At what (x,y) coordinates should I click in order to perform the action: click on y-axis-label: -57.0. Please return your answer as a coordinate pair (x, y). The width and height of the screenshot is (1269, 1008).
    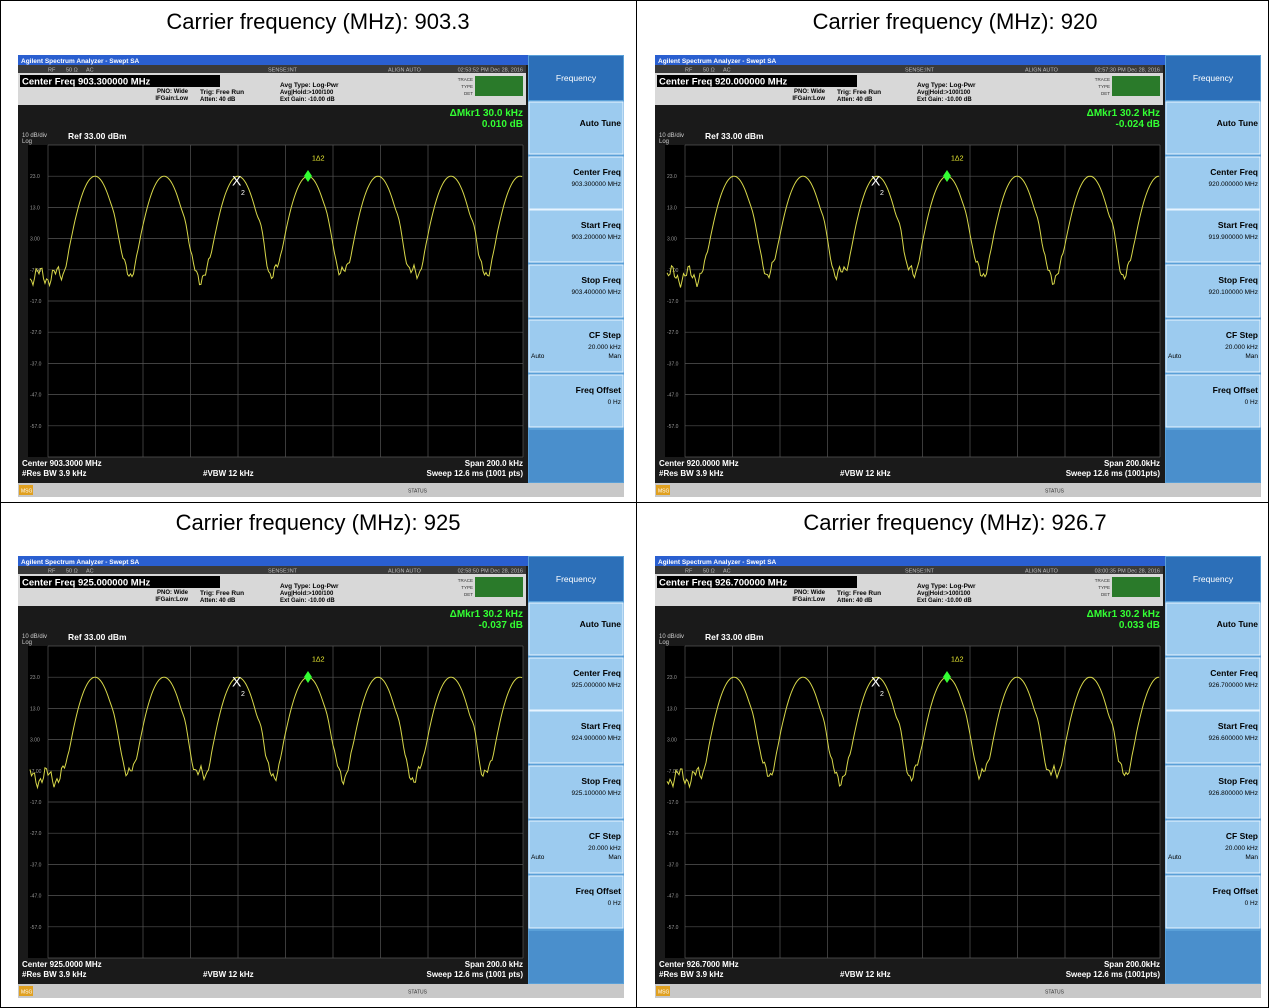
    Looking at the image, I should click on (36, 427).